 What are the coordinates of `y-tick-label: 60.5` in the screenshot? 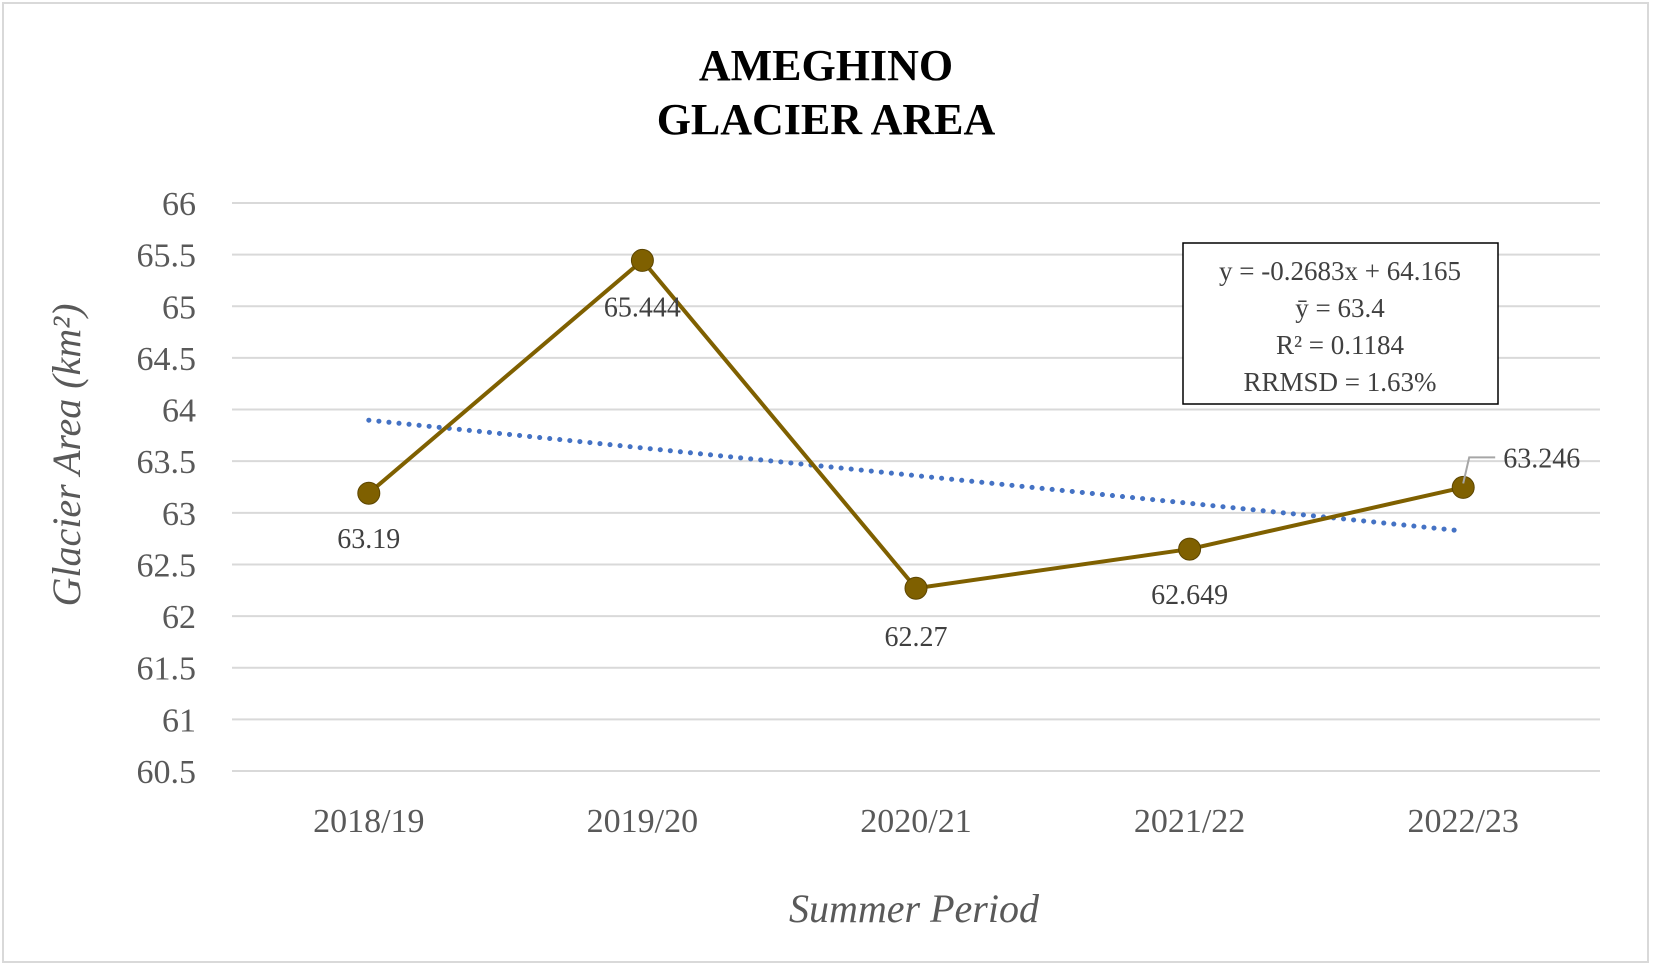 It's located at (167, 772).